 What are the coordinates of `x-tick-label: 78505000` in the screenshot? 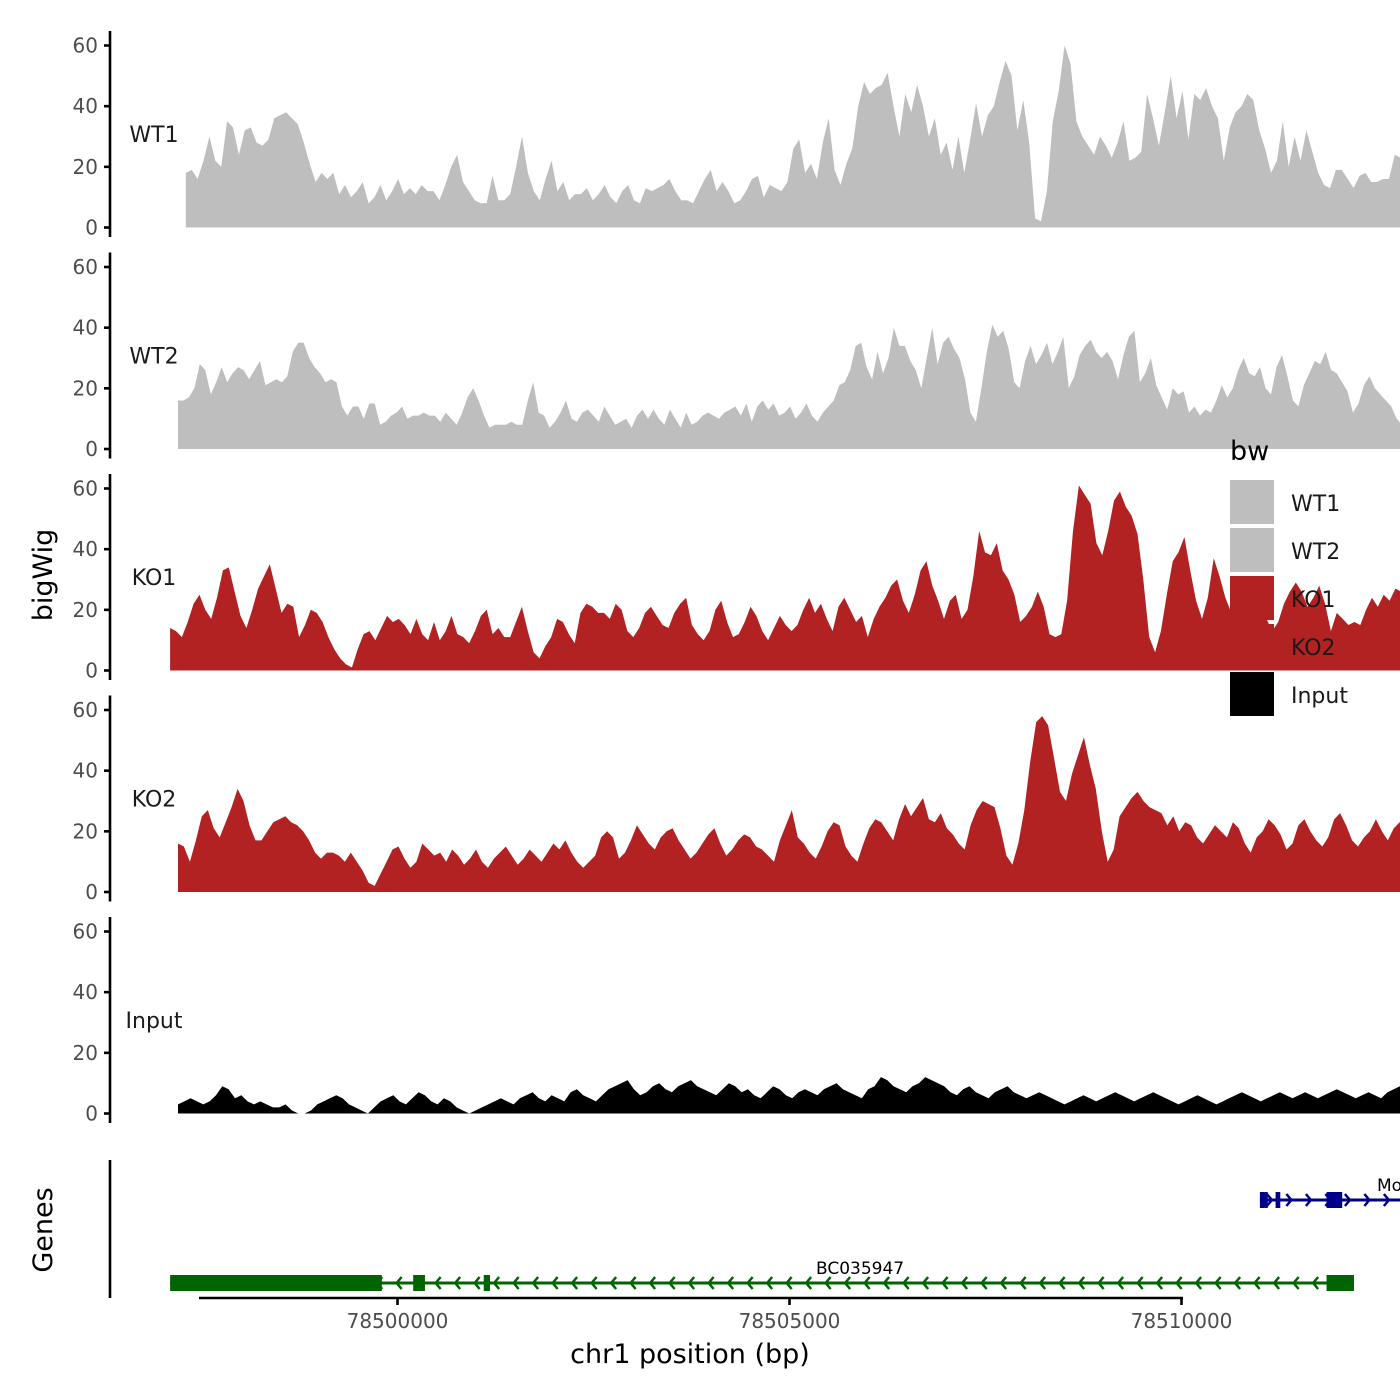 It's located at (790, 1321).